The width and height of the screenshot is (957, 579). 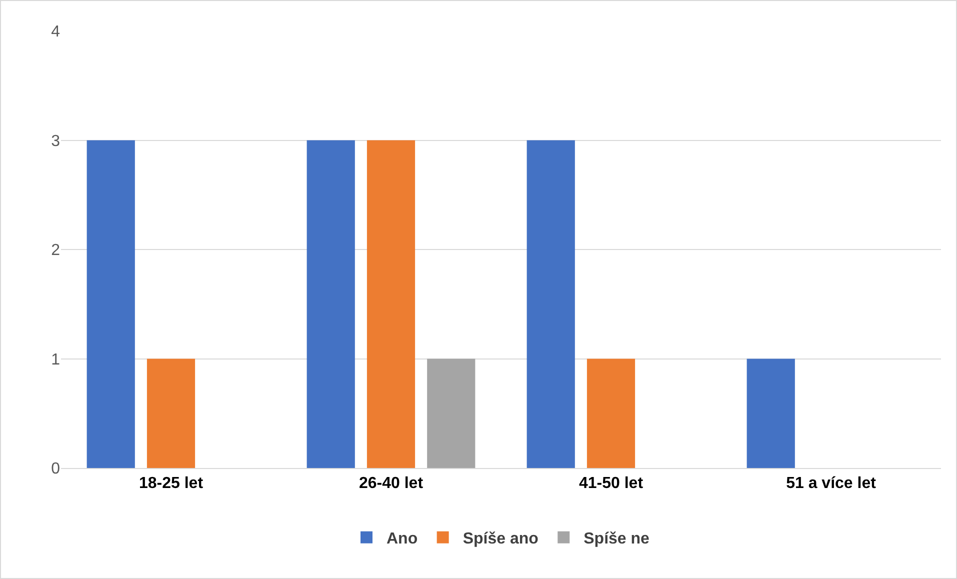 What do you see at coordinates (611, 483) in the screenshot?
I see `x-tick-label: 41-50 let` at bounding box center [611, 483].